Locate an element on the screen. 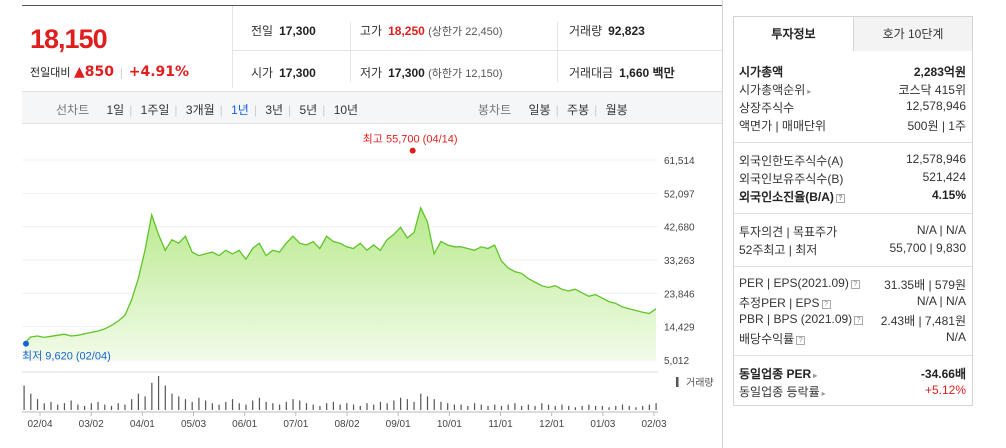 The width and height of the screenshot is (1006, 448). x-tick-label: 02/03 is located at coordinates (653, 424).